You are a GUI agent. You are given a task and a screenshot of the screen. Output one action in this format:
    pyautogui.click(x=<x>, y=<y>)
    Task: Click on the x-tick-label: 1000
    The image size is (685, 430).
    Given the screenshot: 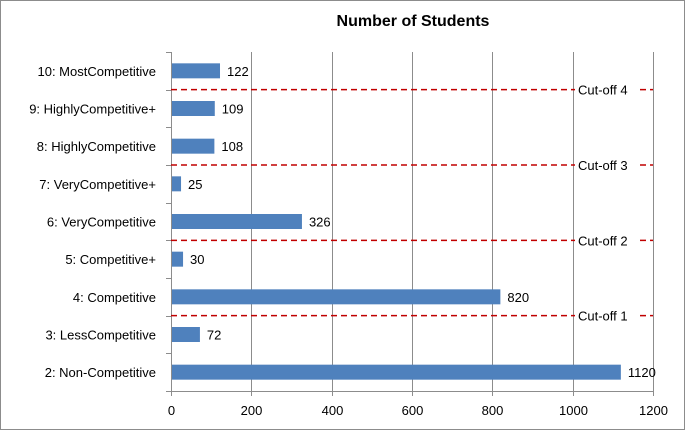 What is the action you would take?
    pyautogui.click(x=573, y=410)
    